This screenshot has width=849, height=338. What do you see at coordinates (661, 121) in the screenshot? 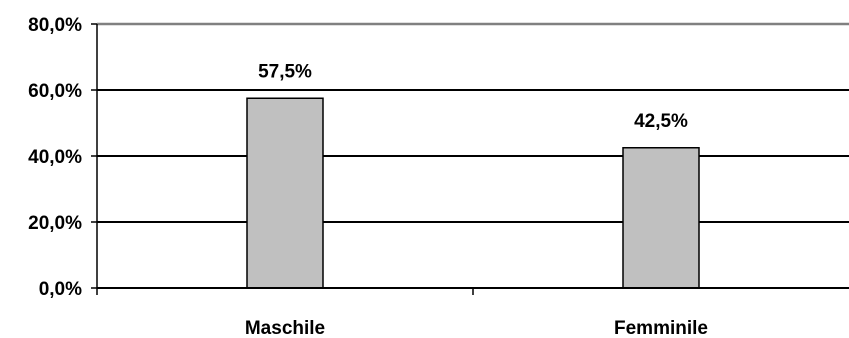
I see `data-label: 42,5%` at bounding box center [661, 121].